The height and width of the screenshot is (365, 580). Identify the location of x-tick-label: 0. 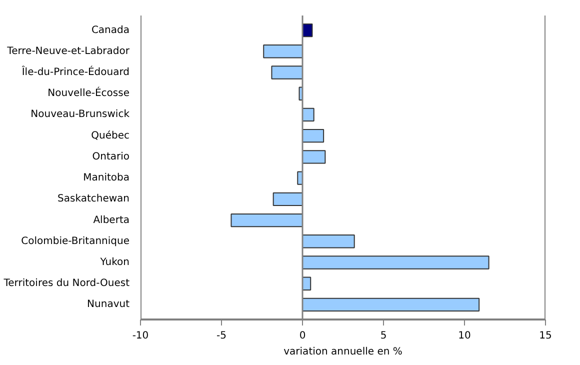
(302, 336).